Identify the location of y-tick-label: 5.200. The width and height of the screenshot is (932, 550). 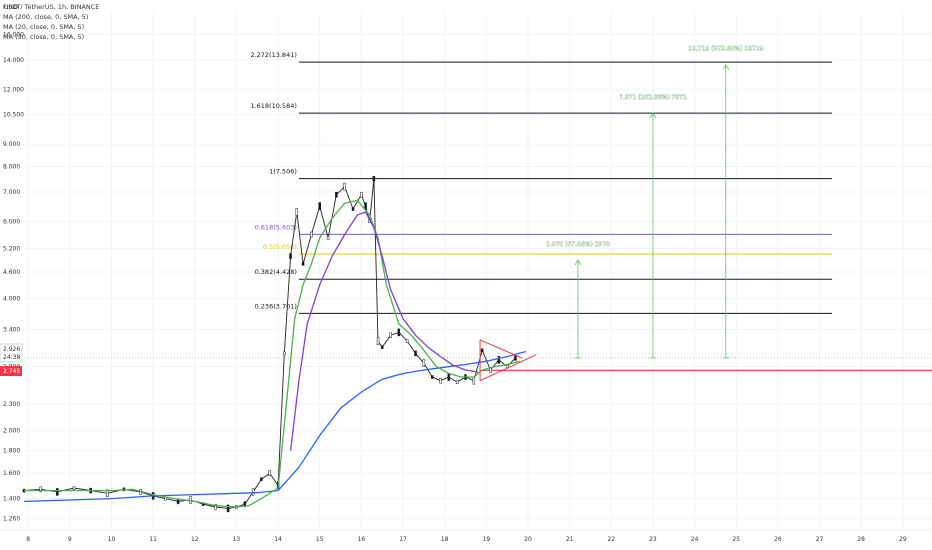
(11, 249).